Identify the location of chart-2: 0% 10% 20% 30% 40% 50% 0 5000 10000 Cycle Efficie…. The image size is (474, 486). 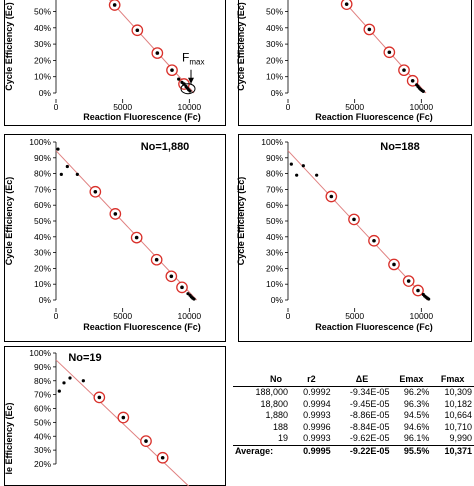
(335, 61).